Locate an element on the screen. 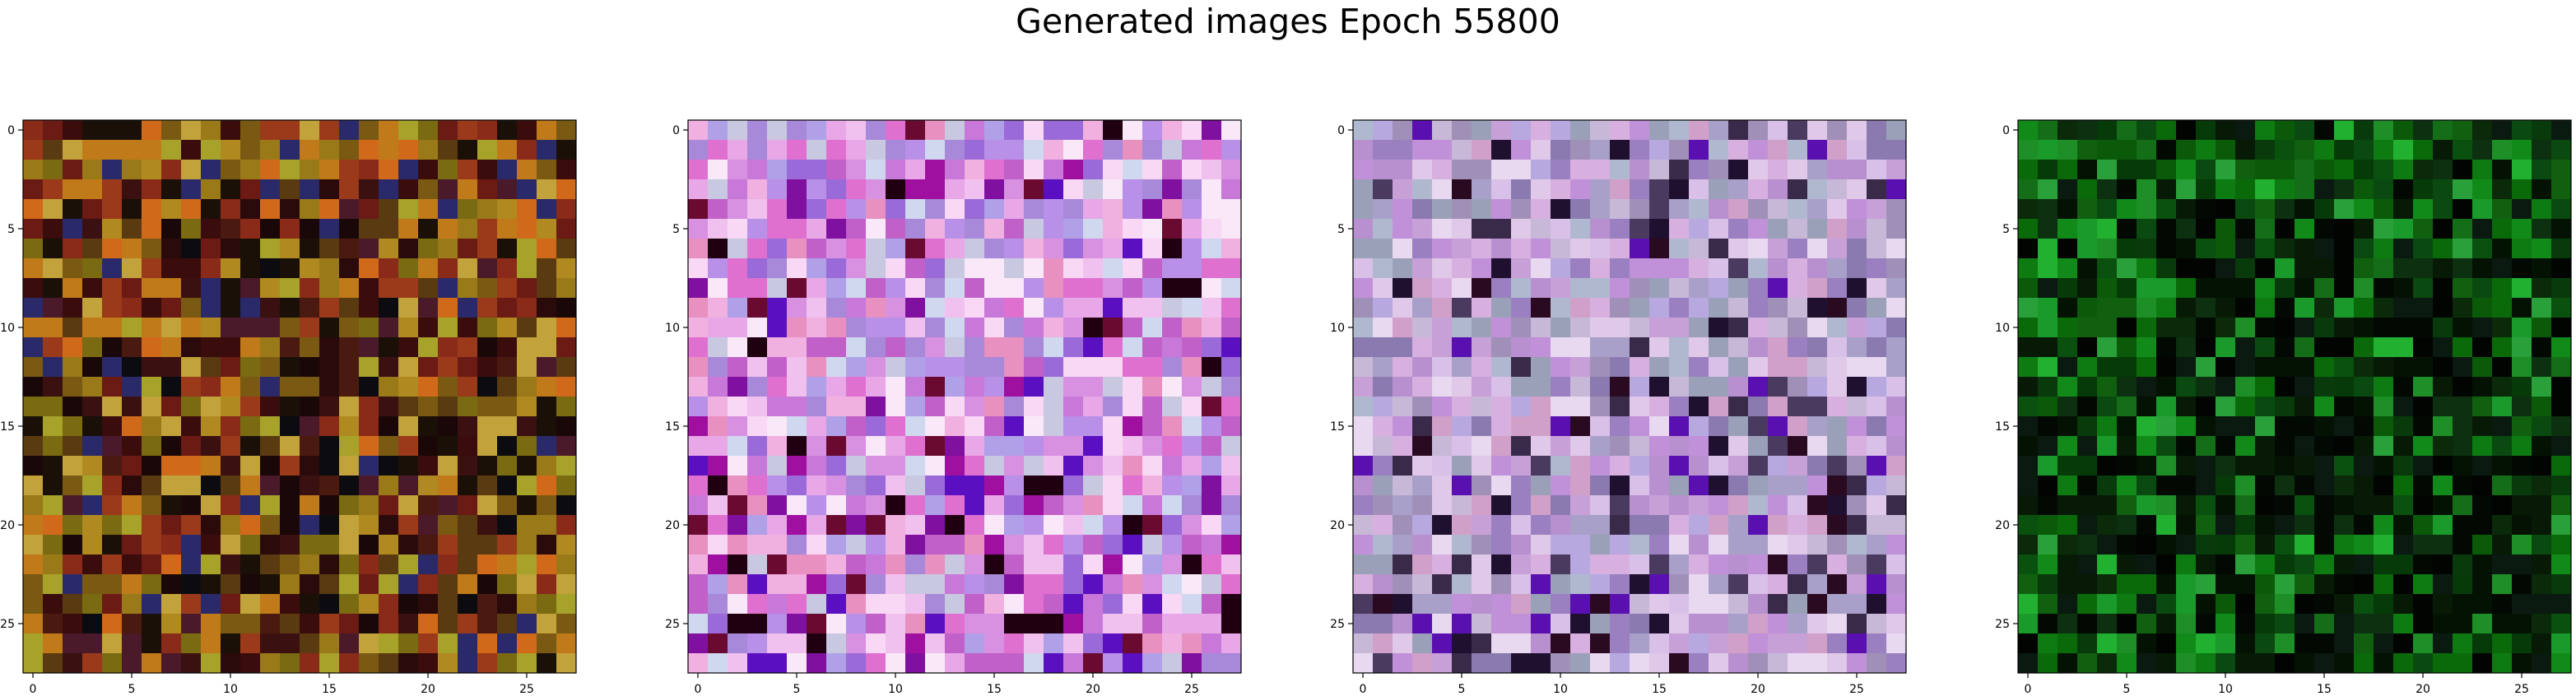 This screenshot has height=696, width=2576. x-tick-label: 20 is located at coordinates (1093, 689).